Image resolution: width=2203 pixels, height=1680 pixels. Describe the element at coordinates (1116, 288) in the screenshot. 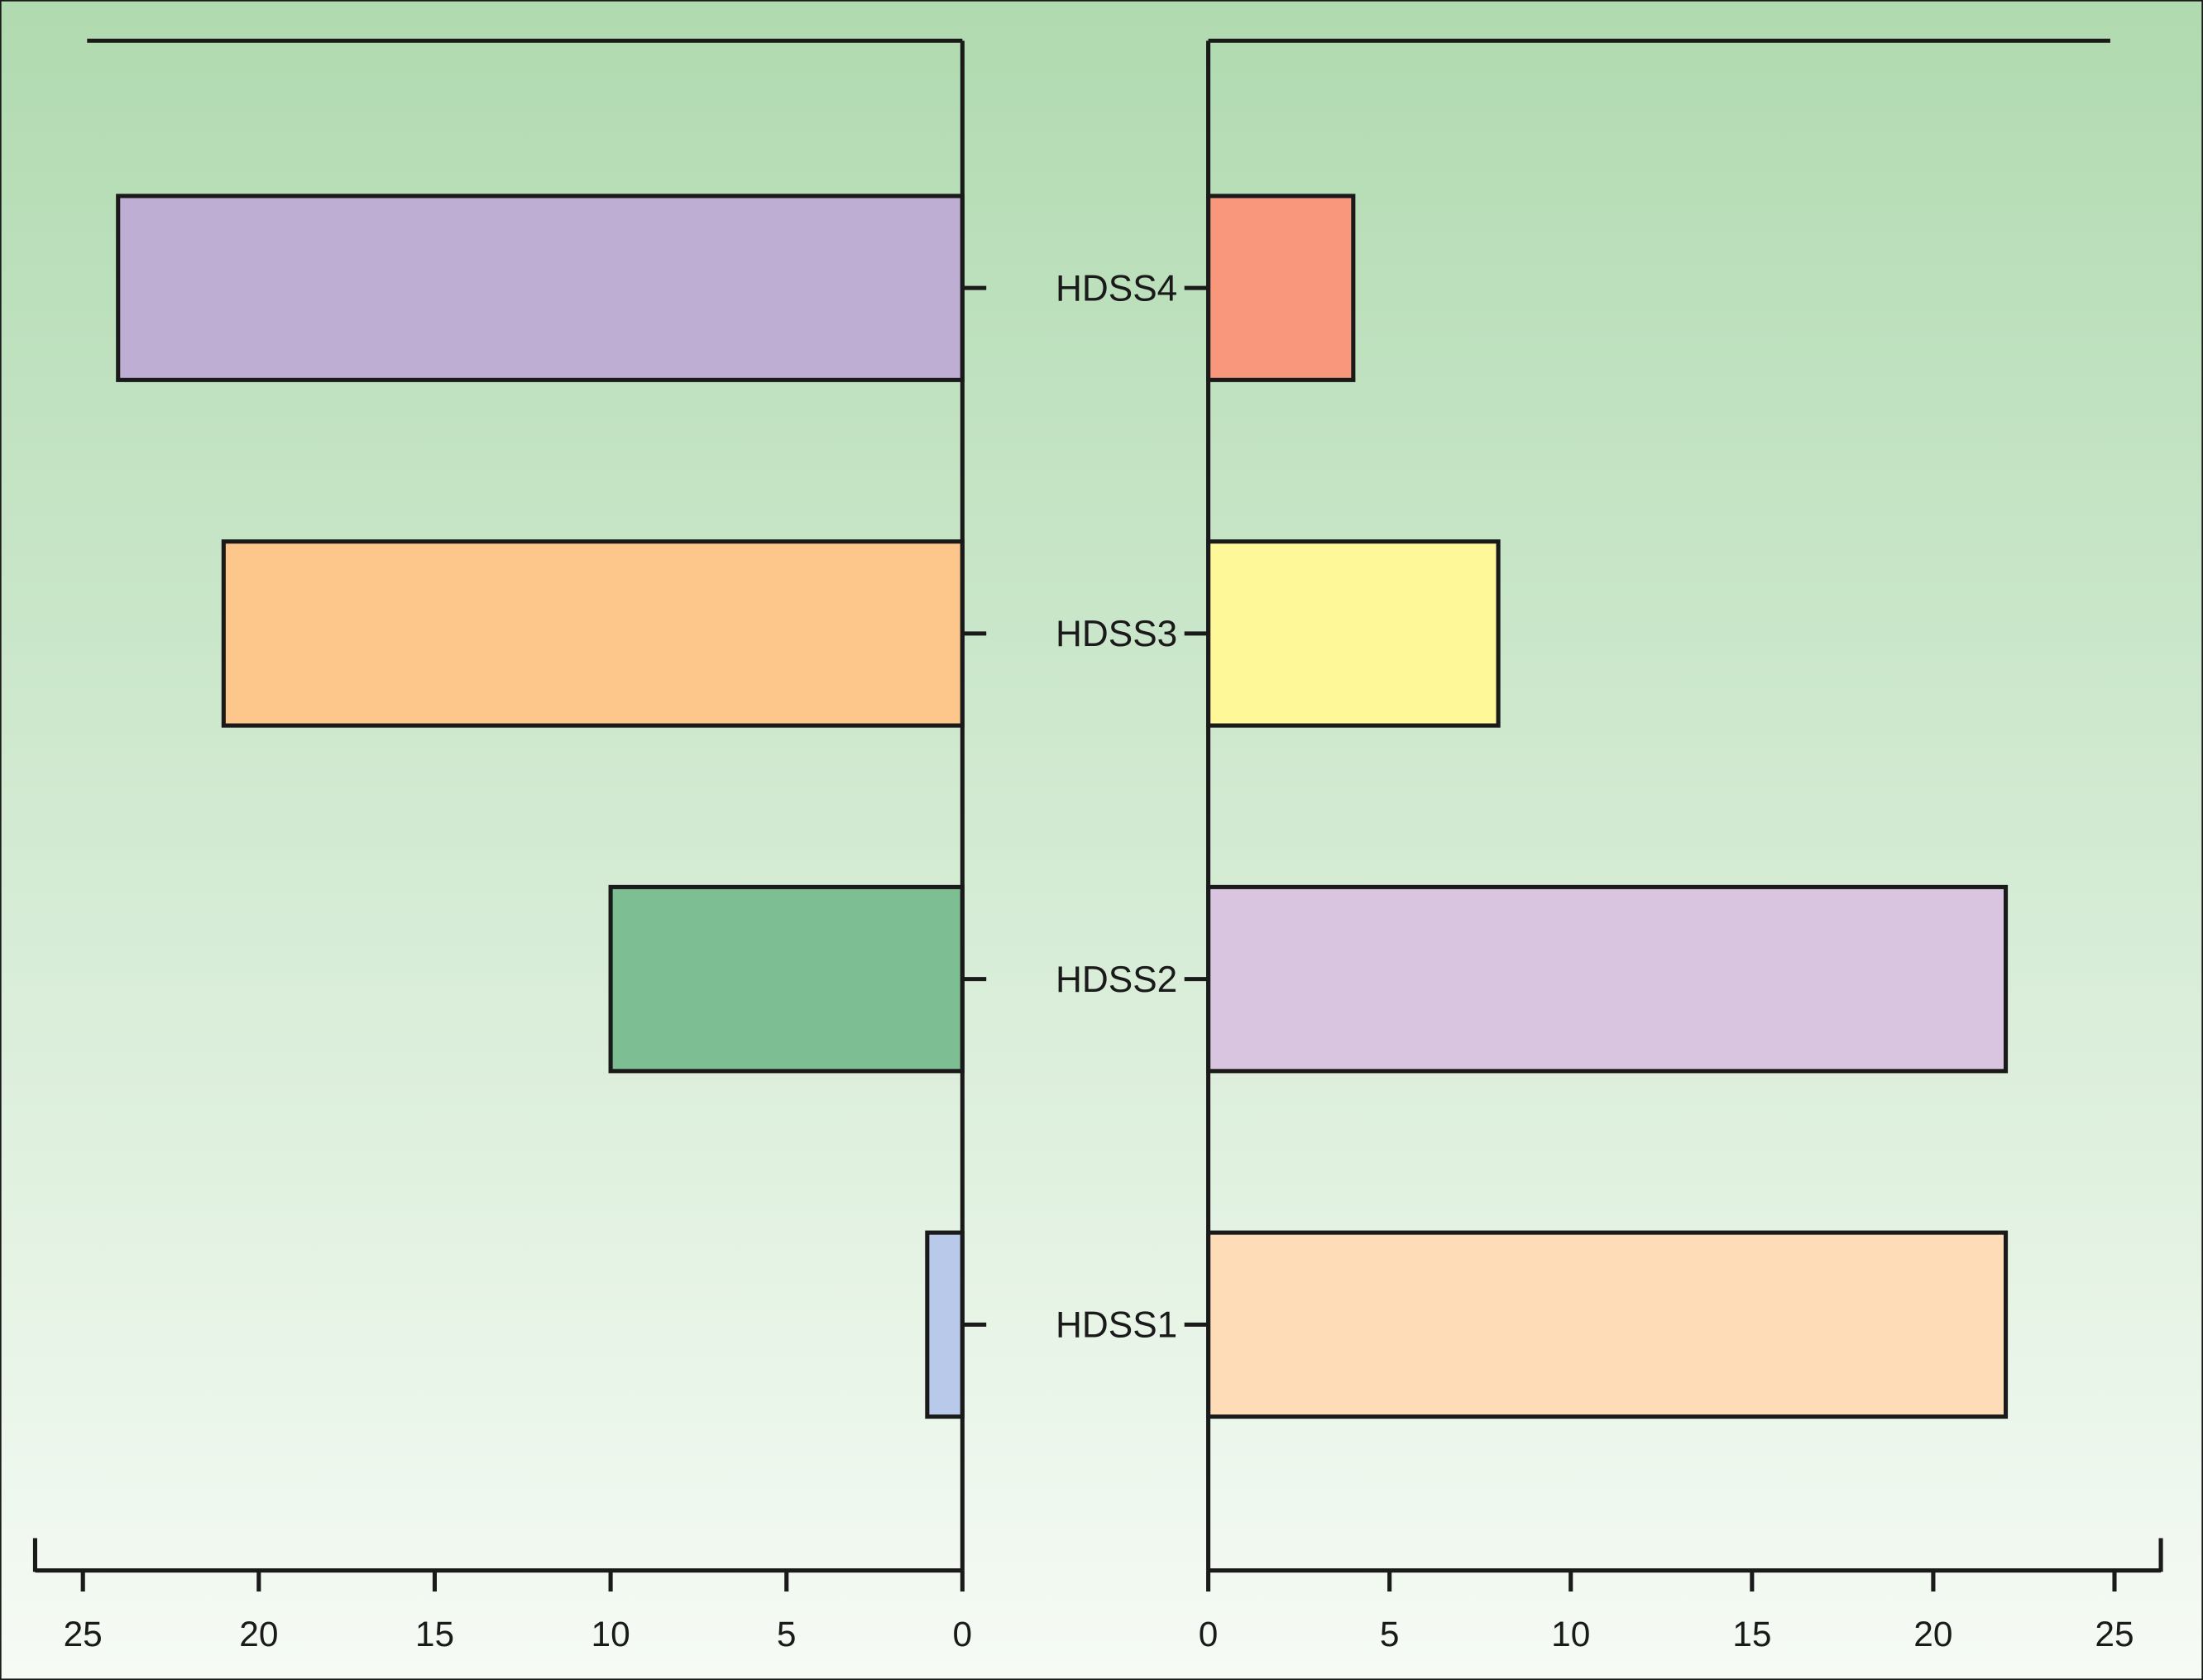

I see `category-label-hdss4: HDSS4` at that location.